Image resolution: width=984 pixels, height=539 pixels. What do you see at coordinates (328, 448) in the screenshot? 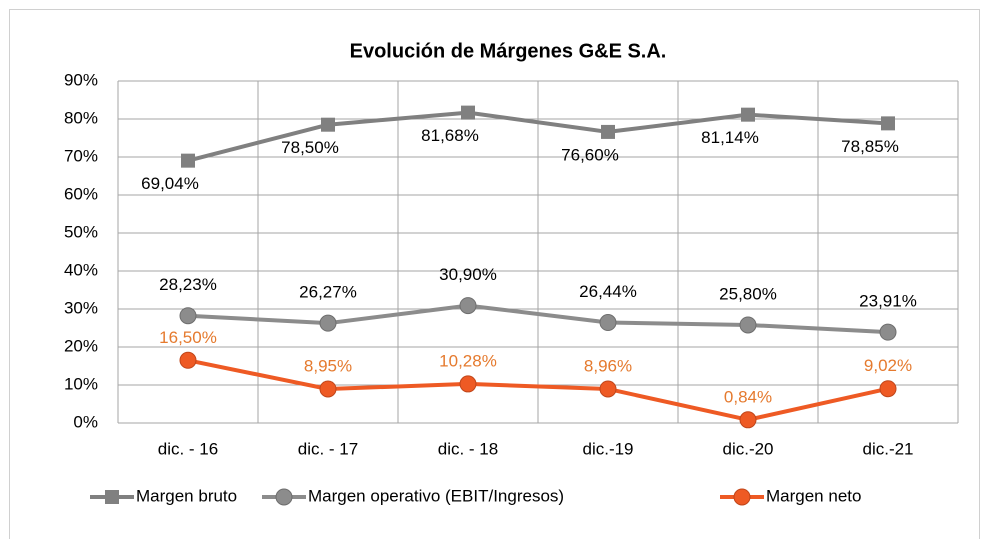
I see `x-tick-label: dic. - 17` at bounding box center [328, 448].